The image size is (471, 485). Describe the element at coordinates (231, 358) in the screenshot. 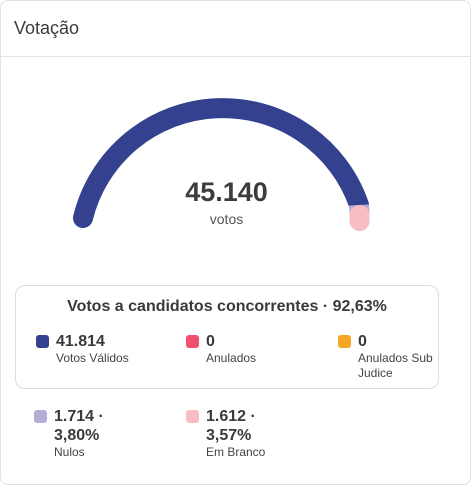

I see `label-anulados: Anulados` at that location.